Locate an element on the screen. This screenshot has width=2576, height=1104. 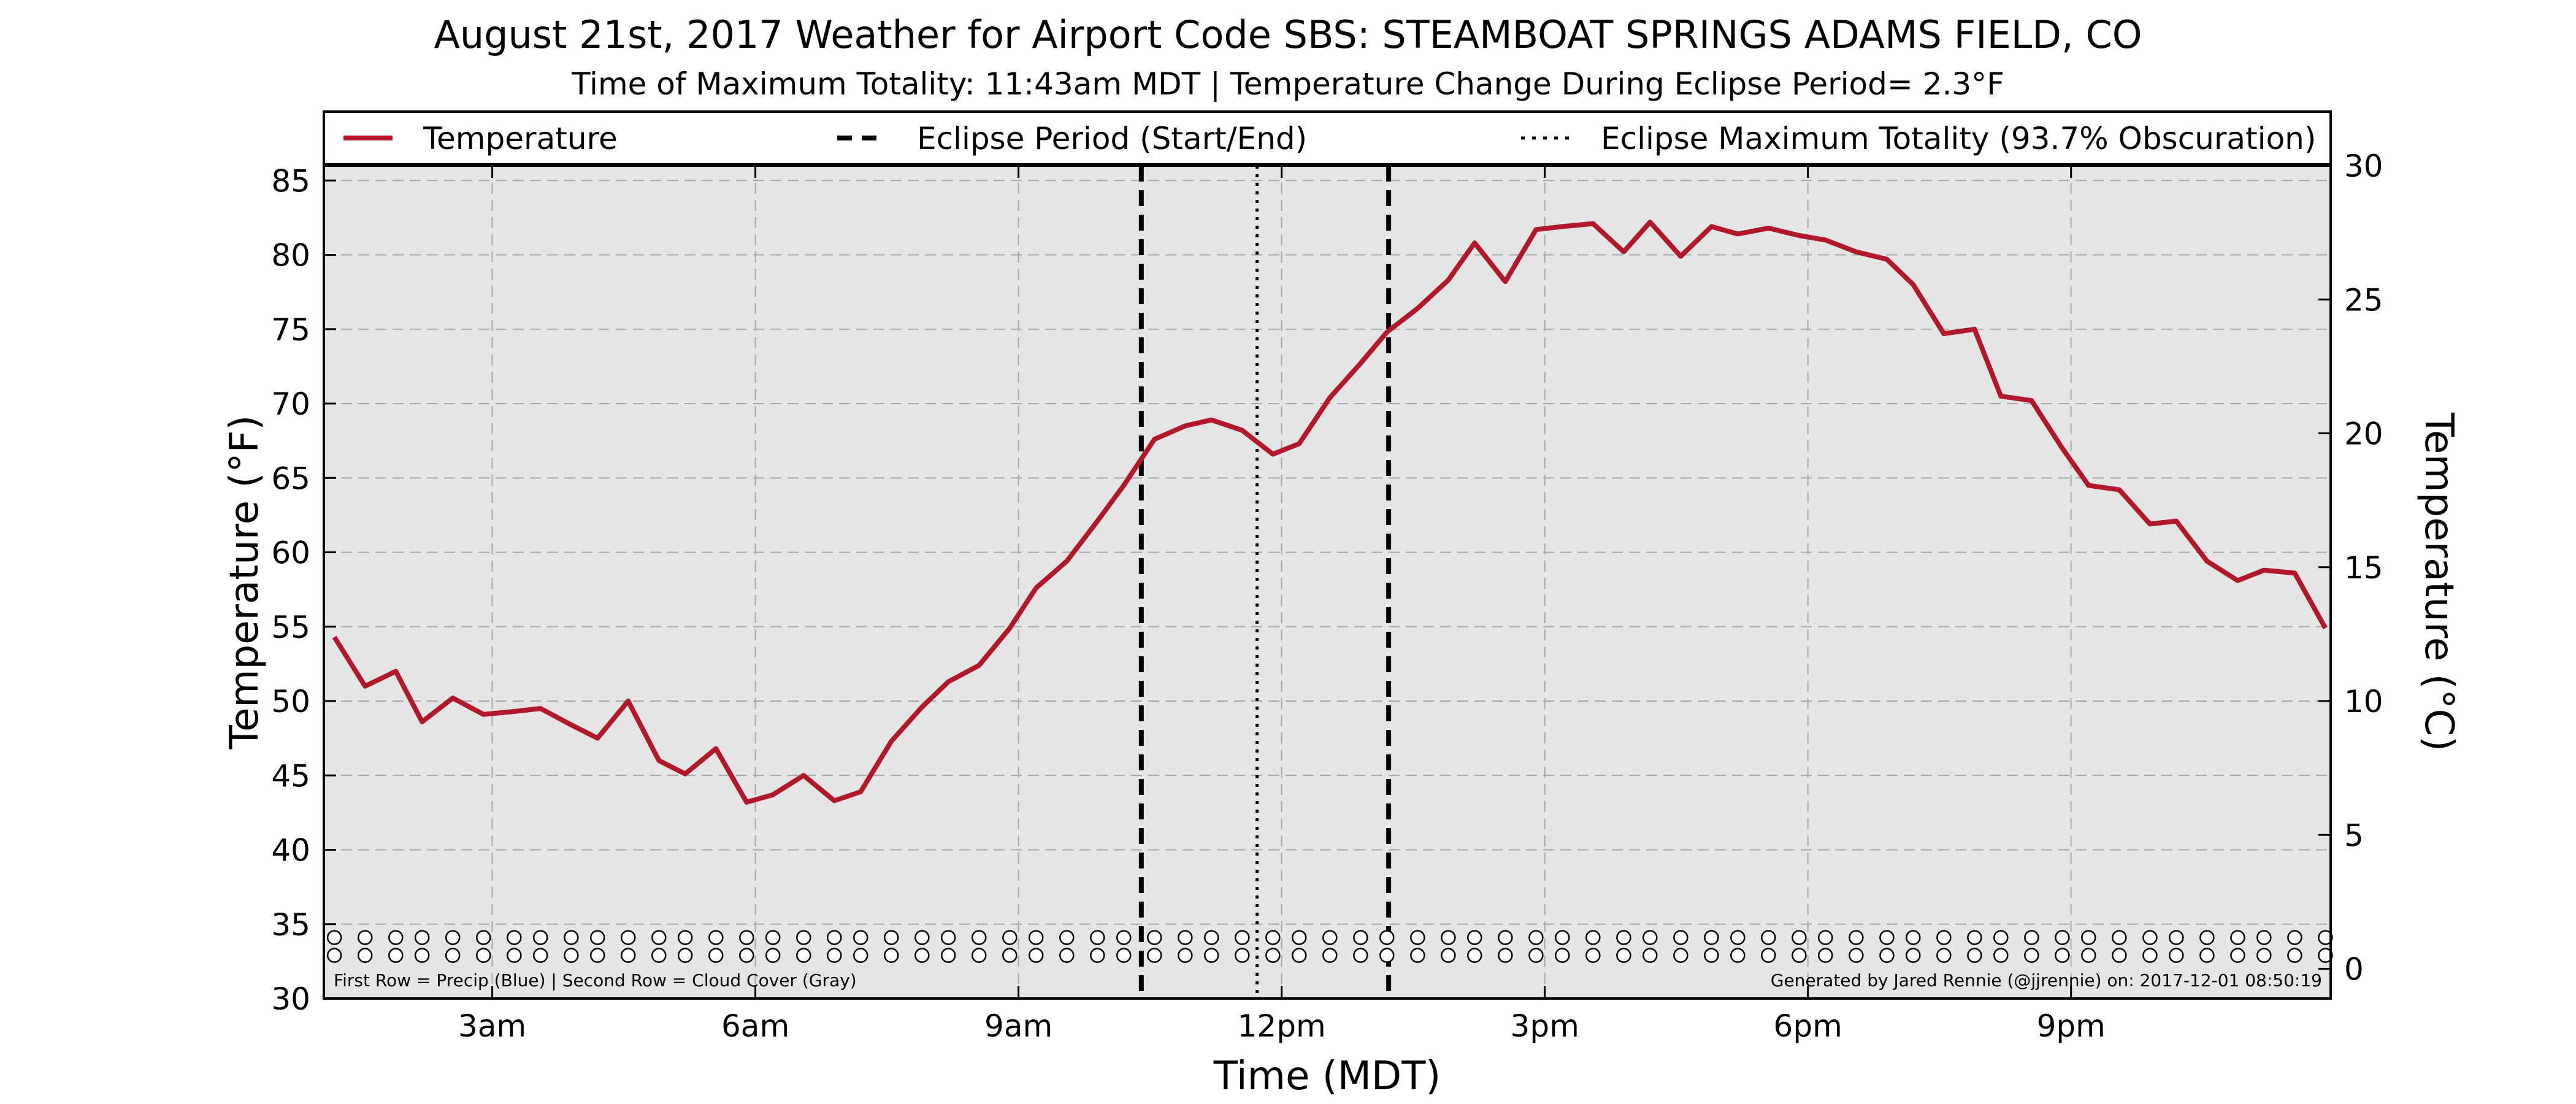
x-tick-label: 6pm is located at coordinates (1808, 1026).